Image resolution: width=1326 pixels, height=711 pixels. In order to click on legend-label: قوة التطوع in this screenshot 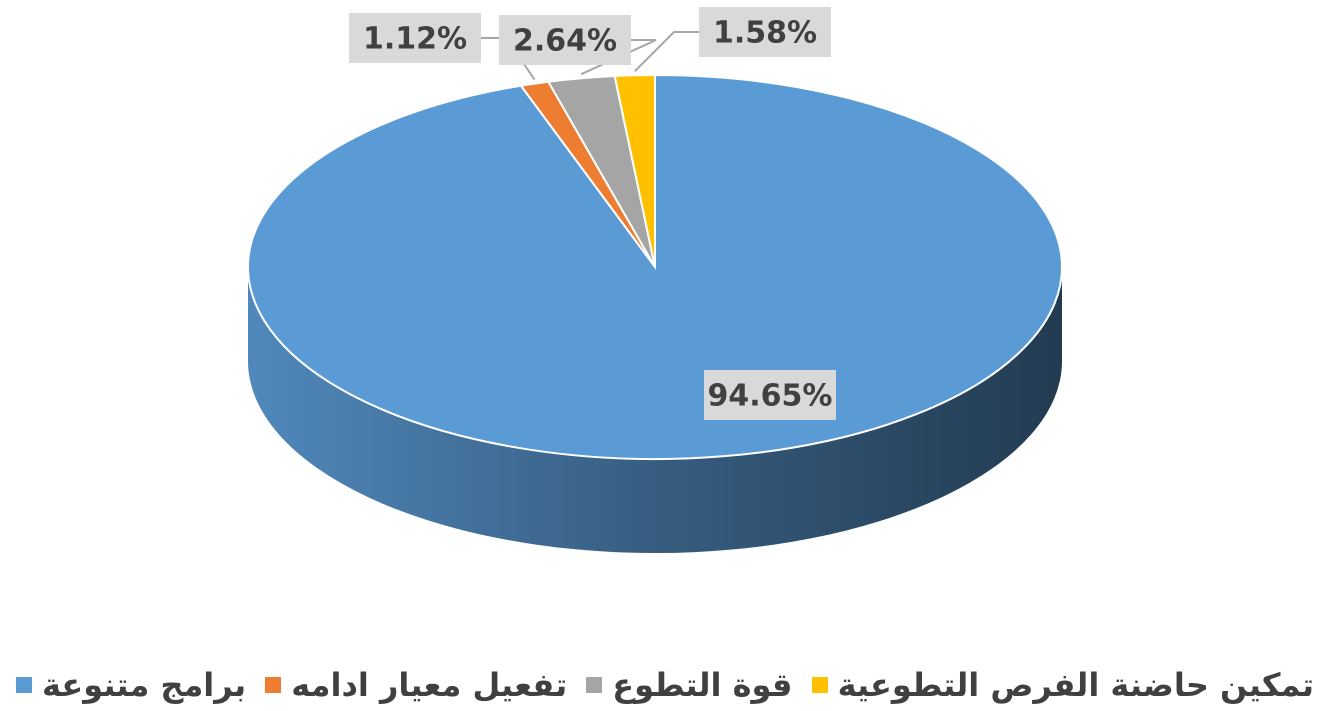, I will do `click(702, 685)`.